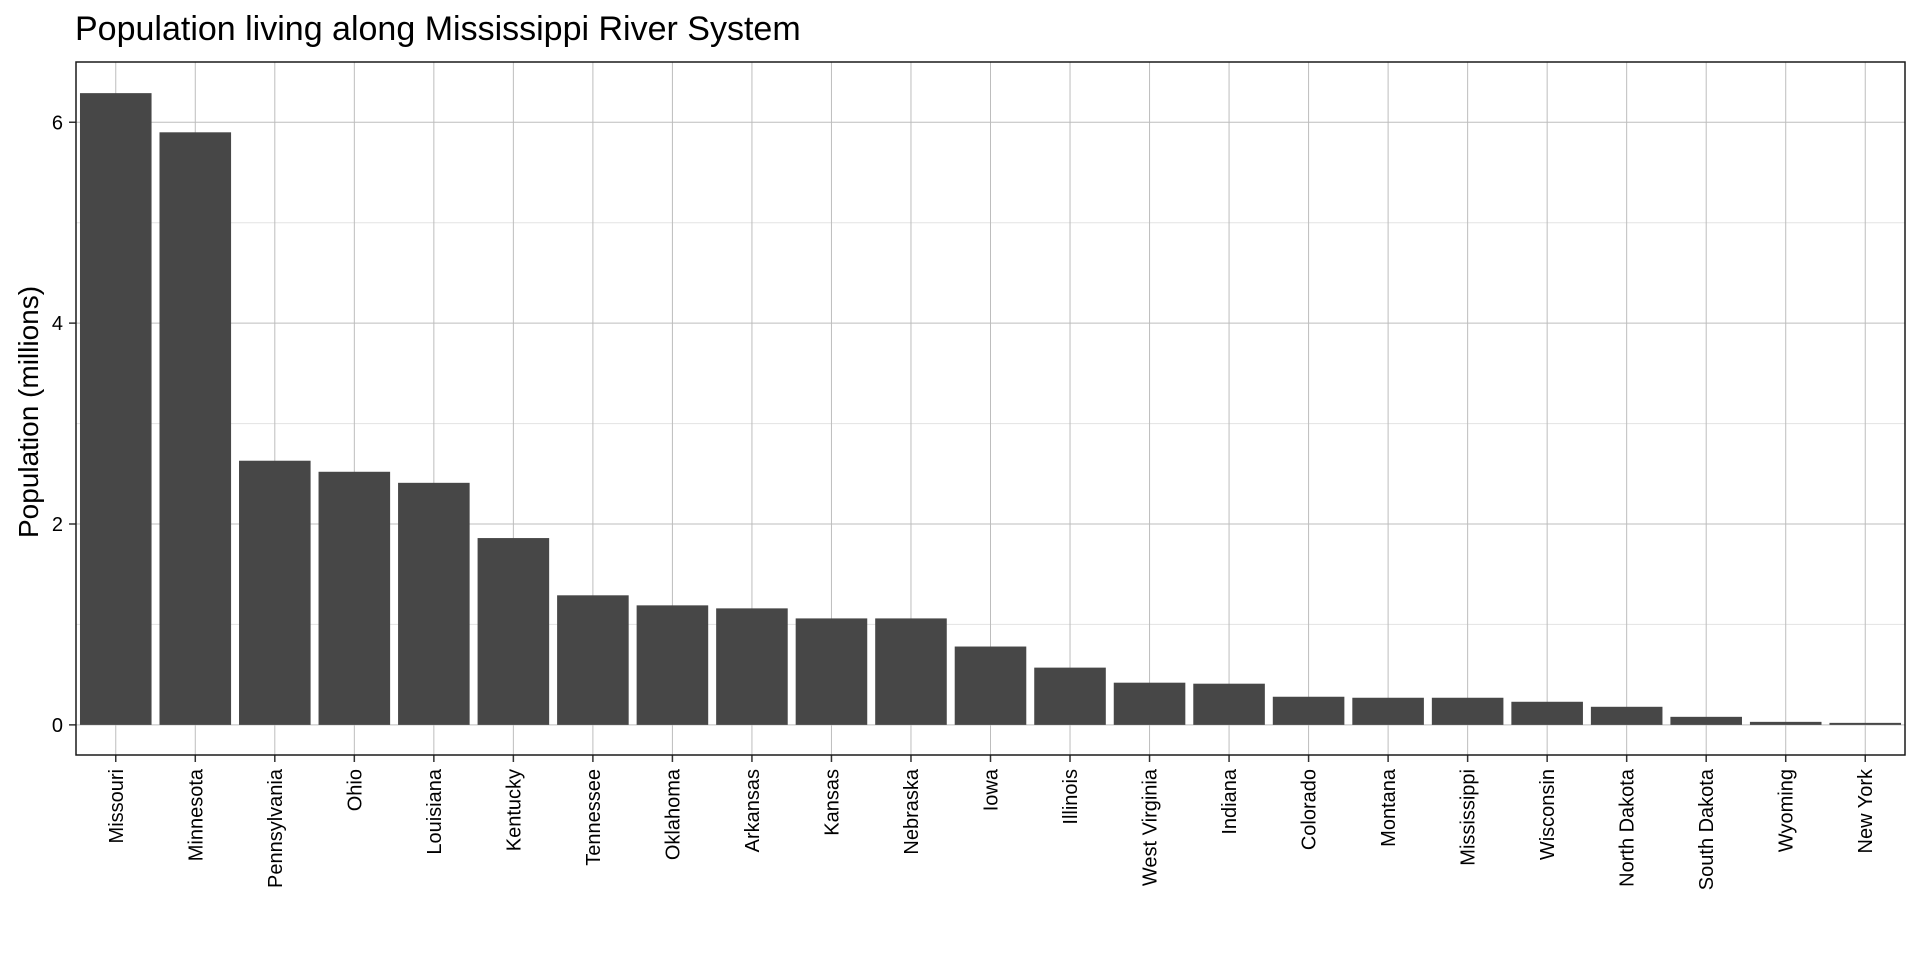  Describe the element at coordinates (1548, 814) in the screenshot. I see `x-tick-label: Wisconsin` at that location.